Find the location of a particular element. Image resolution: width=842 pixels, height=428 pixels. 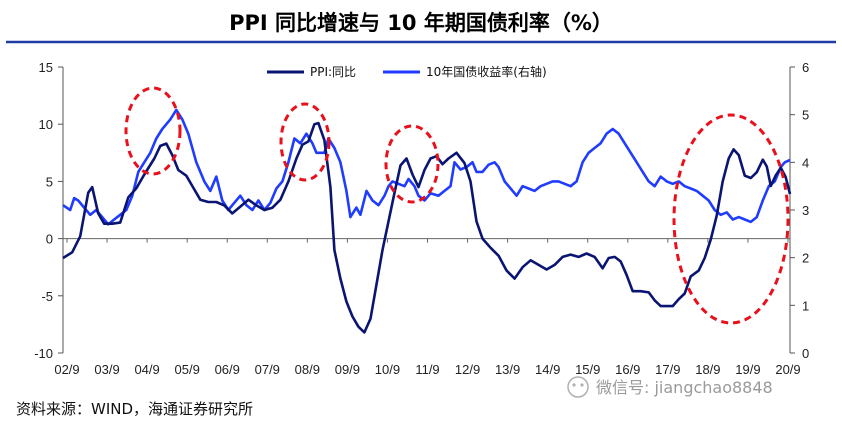

highlight-ellipse-2011 is located at coordinates (412, 164).